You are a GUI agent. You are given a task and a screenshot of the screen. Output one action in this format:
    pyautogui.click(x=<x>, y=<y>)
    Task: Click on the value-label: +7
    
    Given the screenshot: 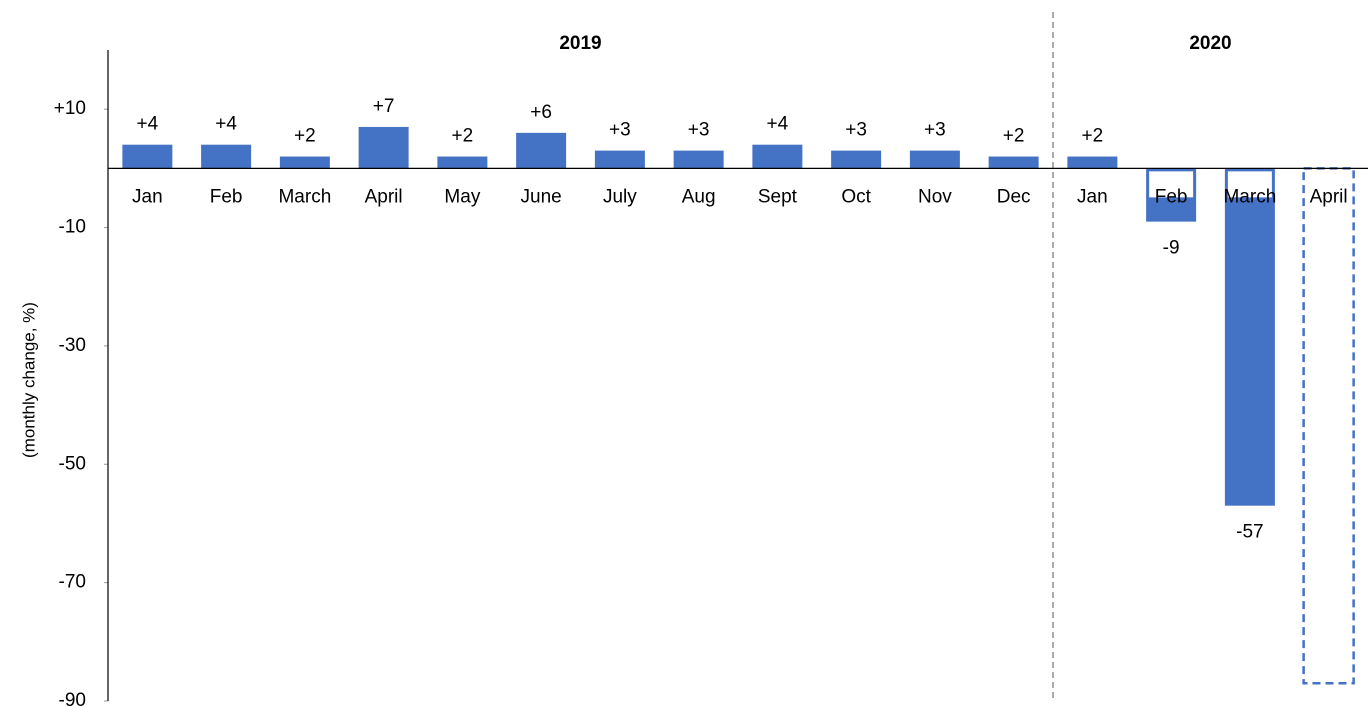 What is the action you would take?
    pyautogui.click(x=384, y=106)
    